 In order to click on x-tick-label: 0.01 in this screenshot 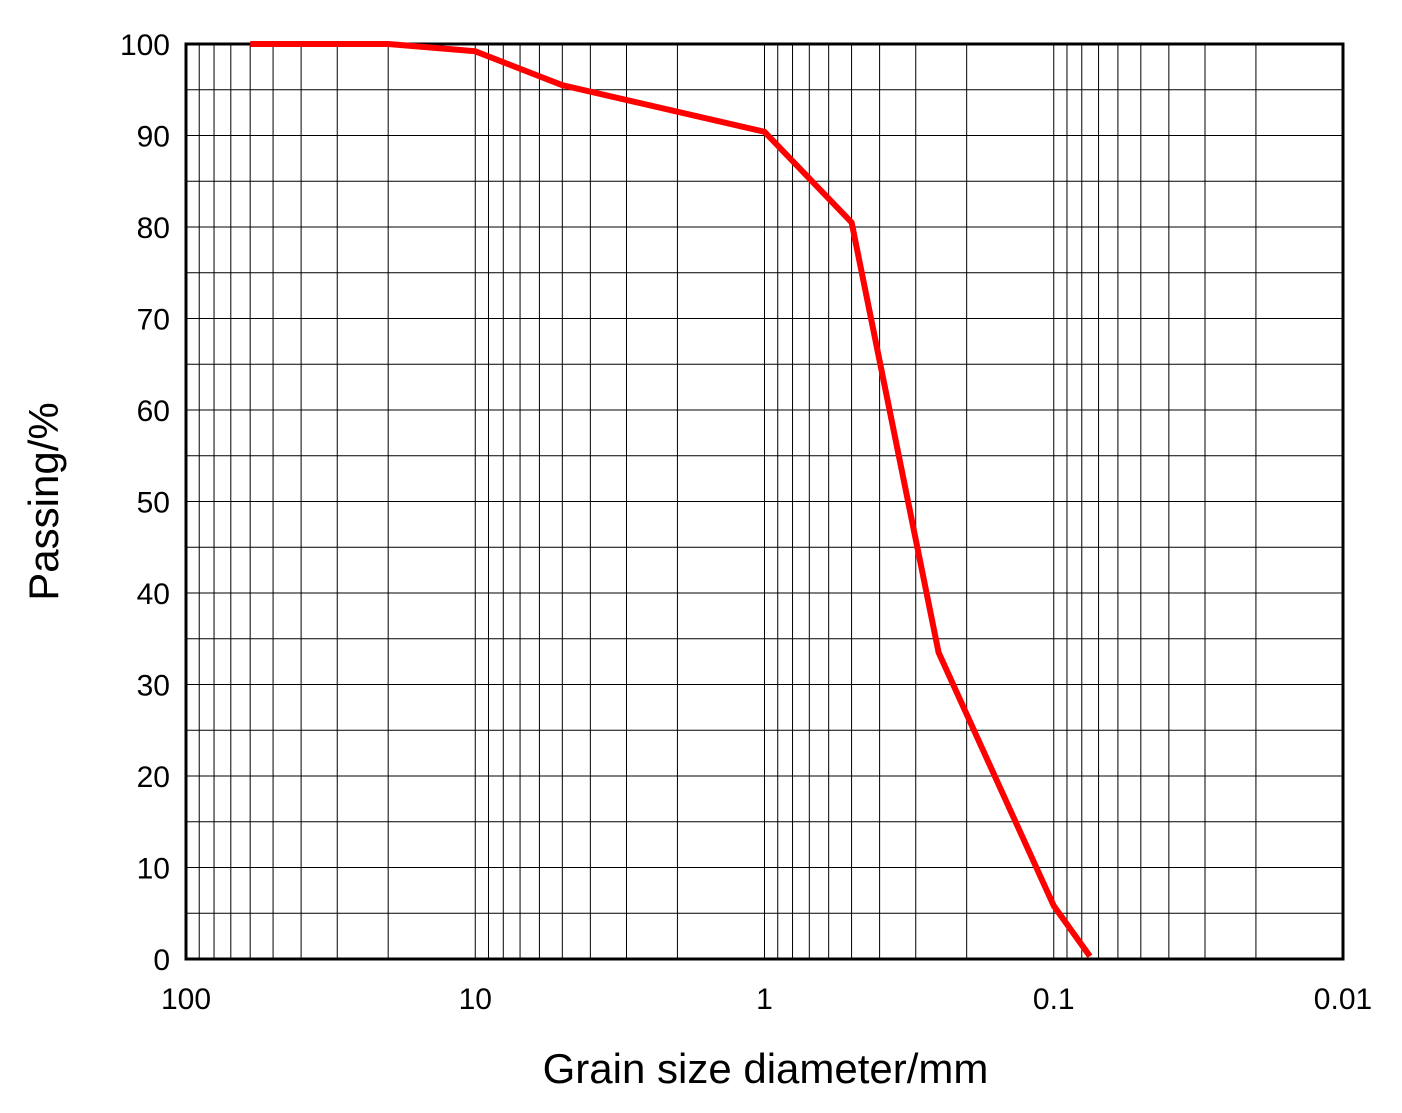, I will do `click(1343, 999)`.